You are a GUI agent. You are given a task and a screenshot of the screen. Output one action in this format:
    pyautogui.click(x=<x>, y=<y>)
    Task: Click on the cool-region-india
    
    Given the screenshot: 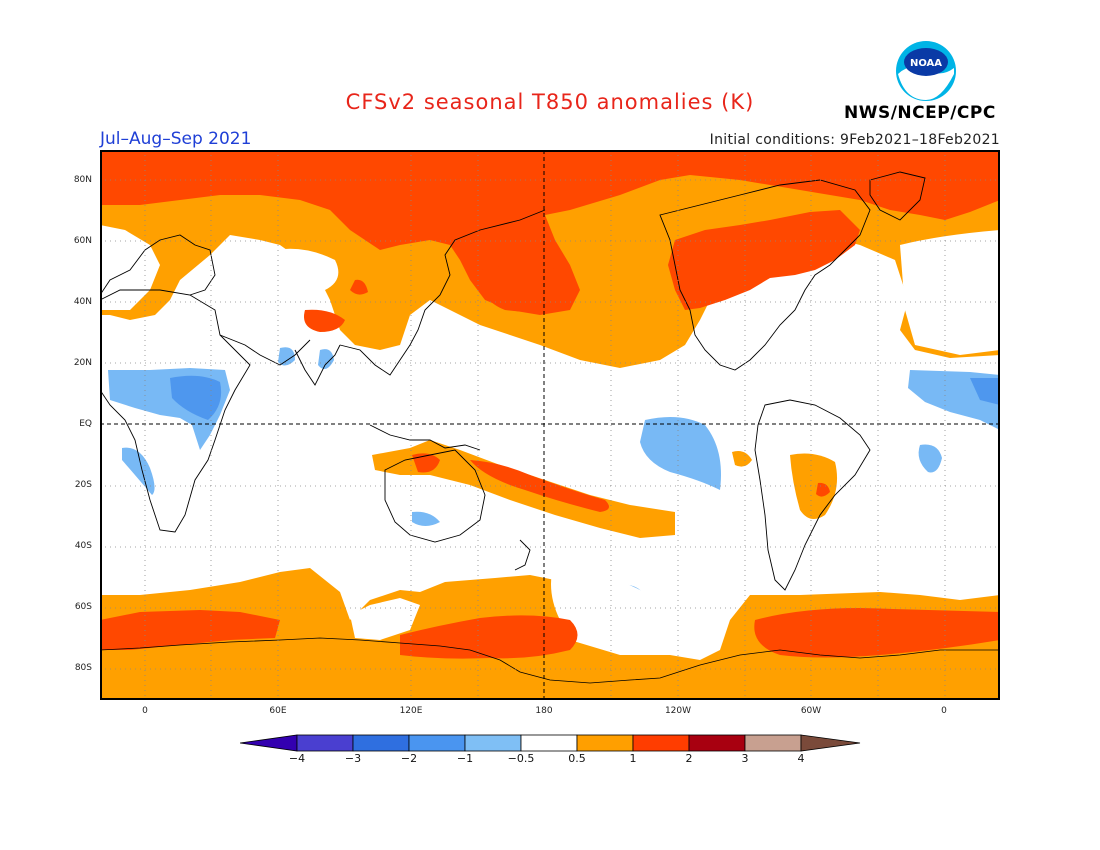 What is the action you would take?
    pyautogui.click(x=286, y=356)
    